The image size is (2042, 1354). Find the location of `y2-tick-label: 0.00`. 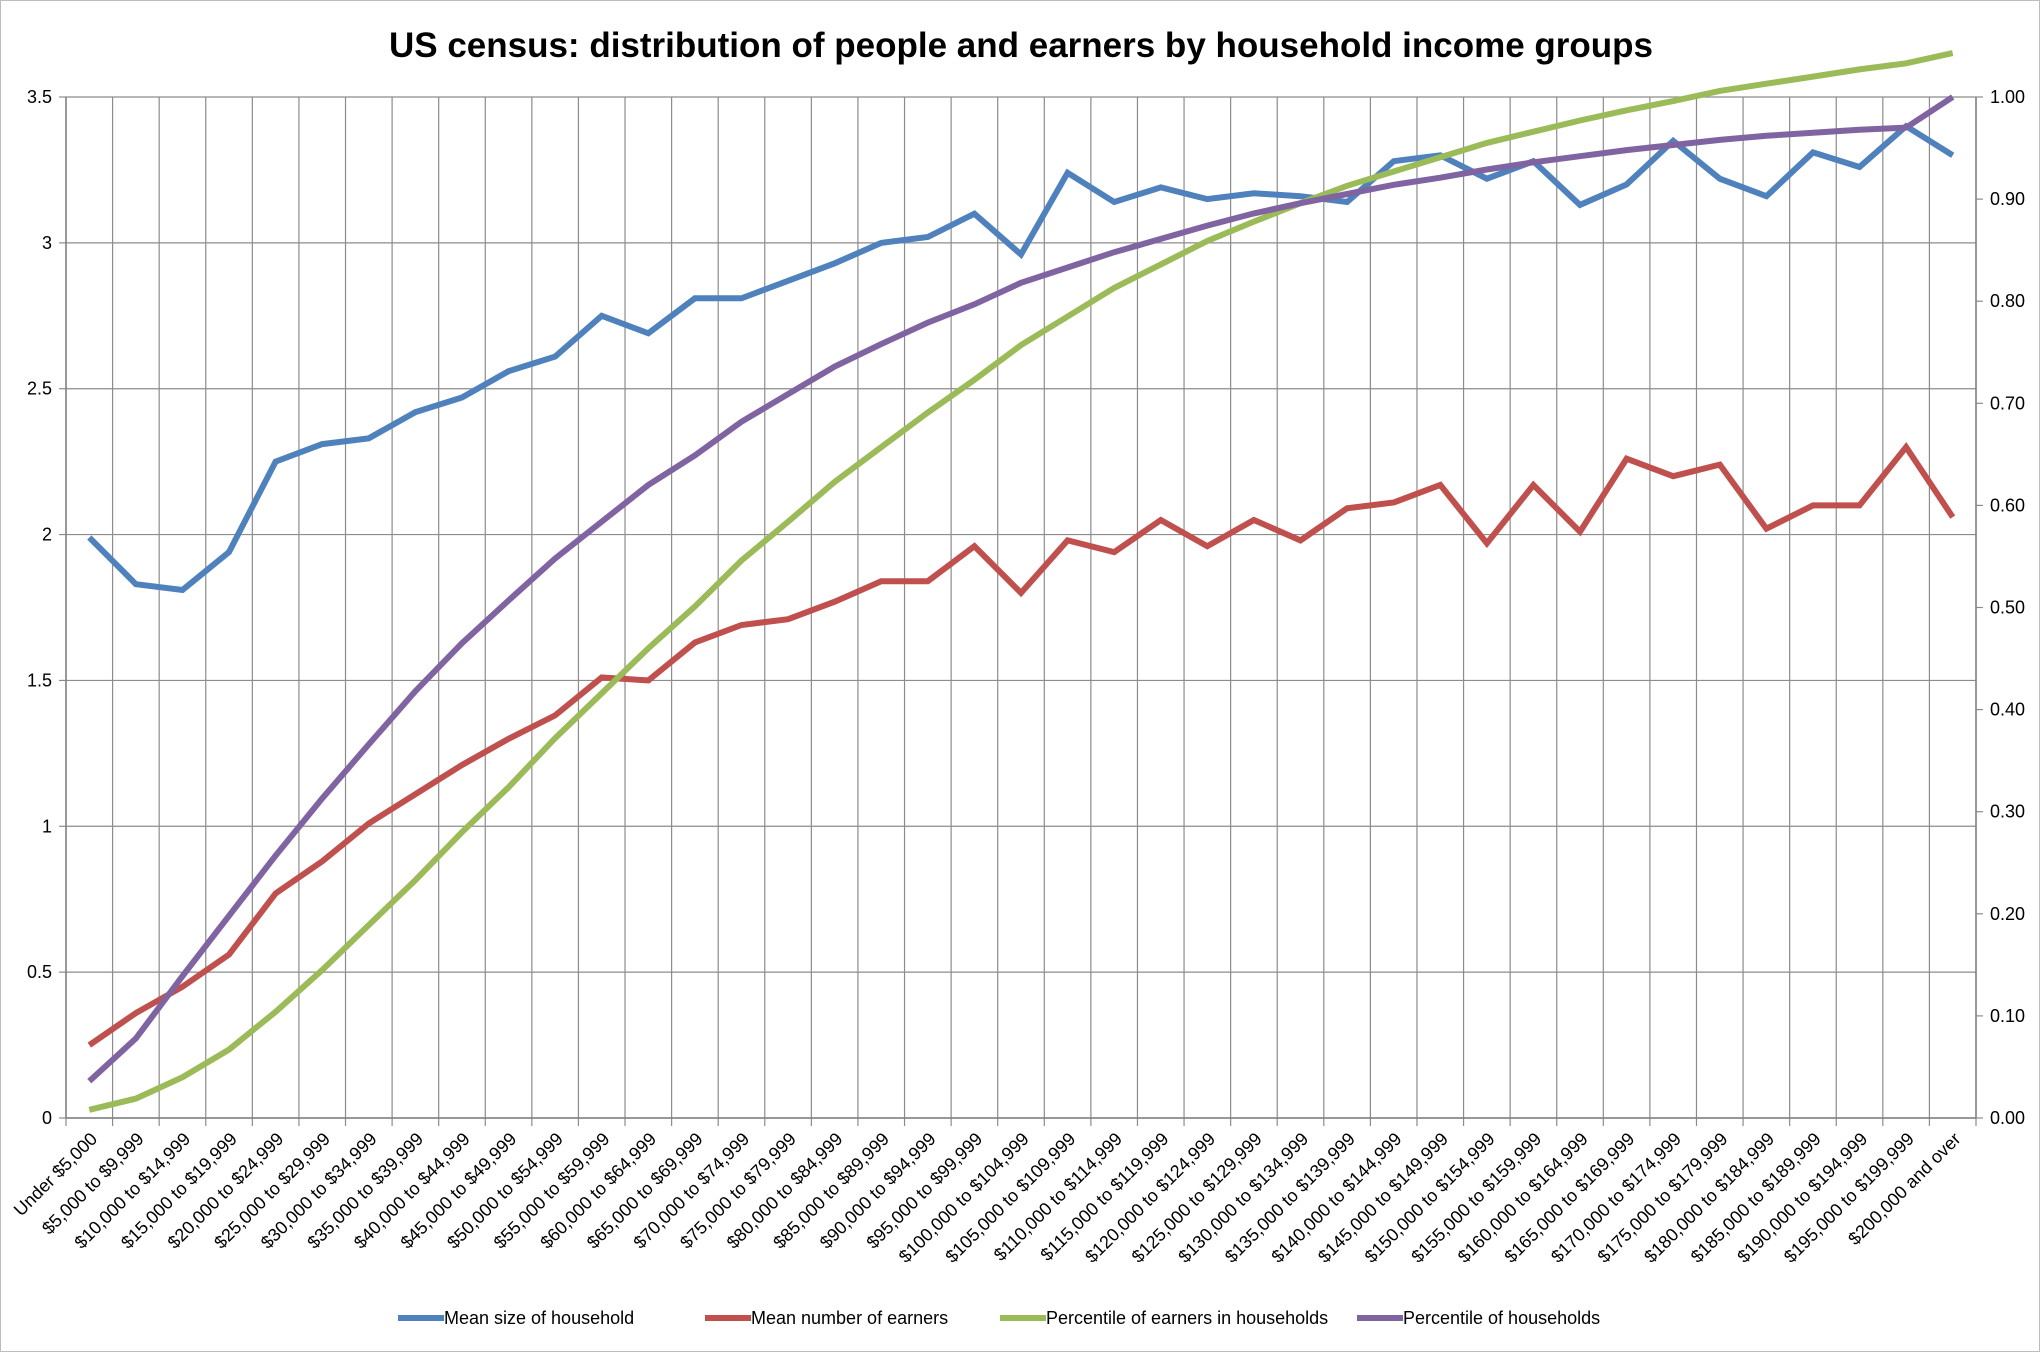

y2-tick-label: 0.00 is located at coordinates (2007, 1118).